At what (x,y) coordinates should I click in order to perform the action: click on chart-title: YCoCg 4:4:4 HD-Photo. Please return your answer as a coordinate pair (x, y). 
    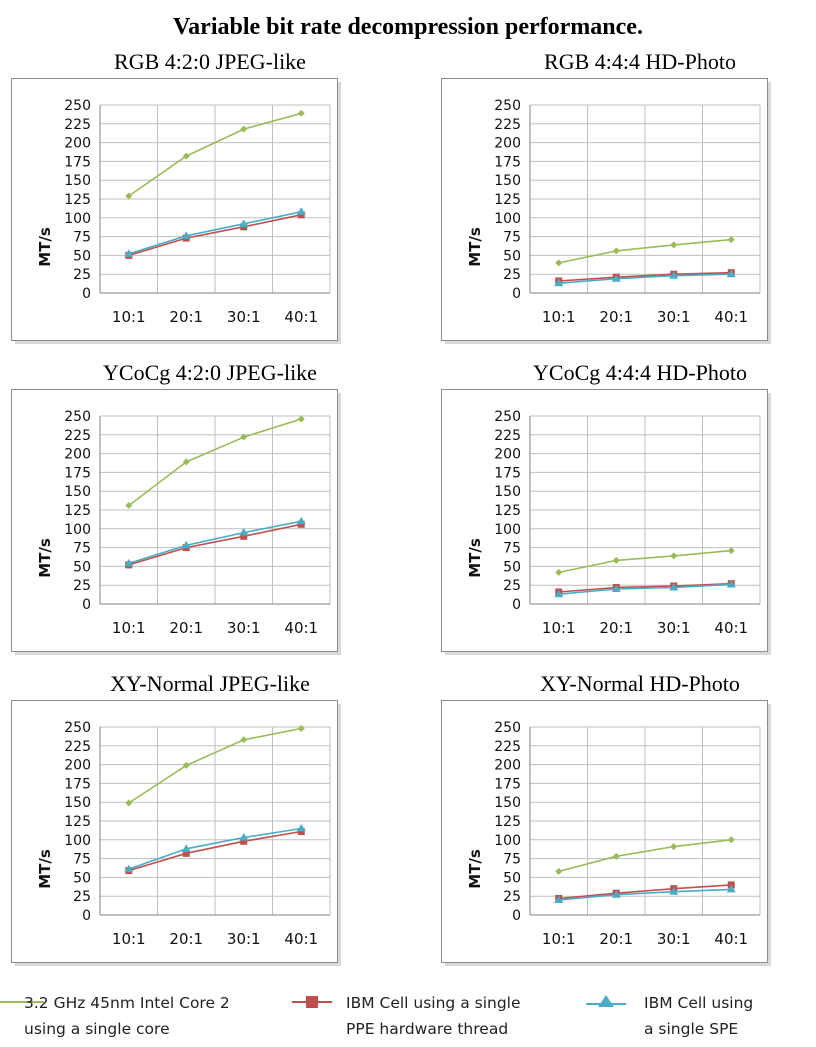
    Looking at the image, I should click on (640, 372).